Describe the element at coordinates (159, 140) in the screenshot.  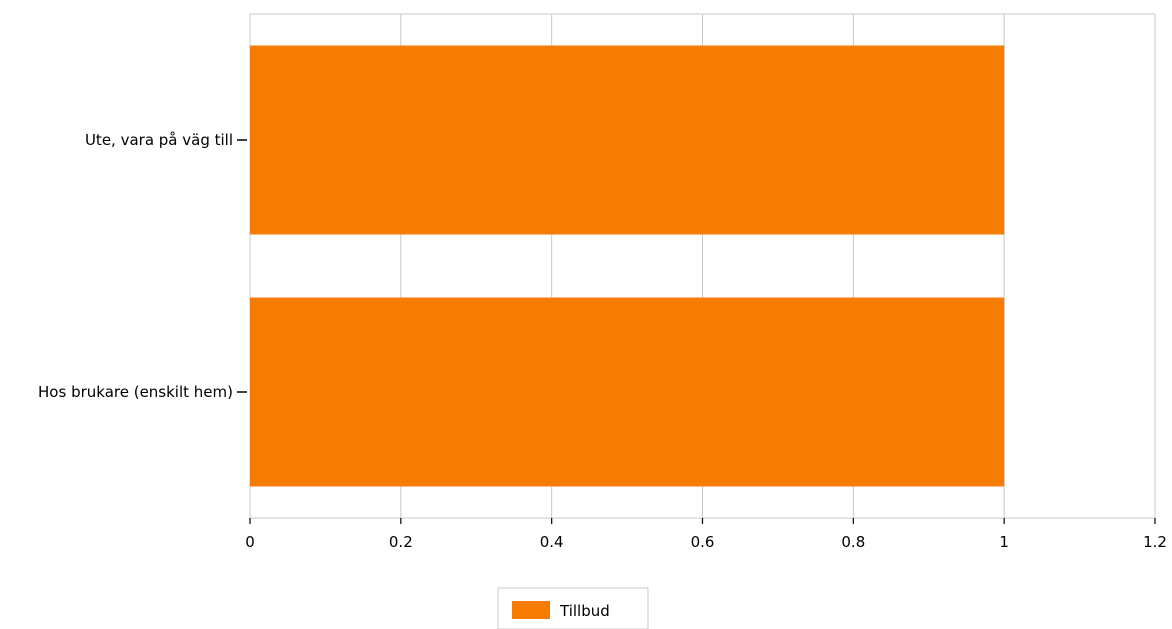
I see `y-tick-label: Ute, vara på väg till` at that location.